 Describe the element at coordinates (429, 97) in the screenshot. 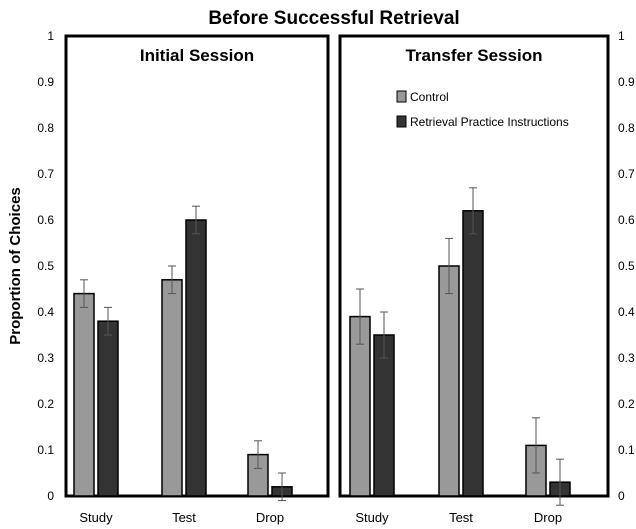

I see `legend-label-control: Control` at that location.